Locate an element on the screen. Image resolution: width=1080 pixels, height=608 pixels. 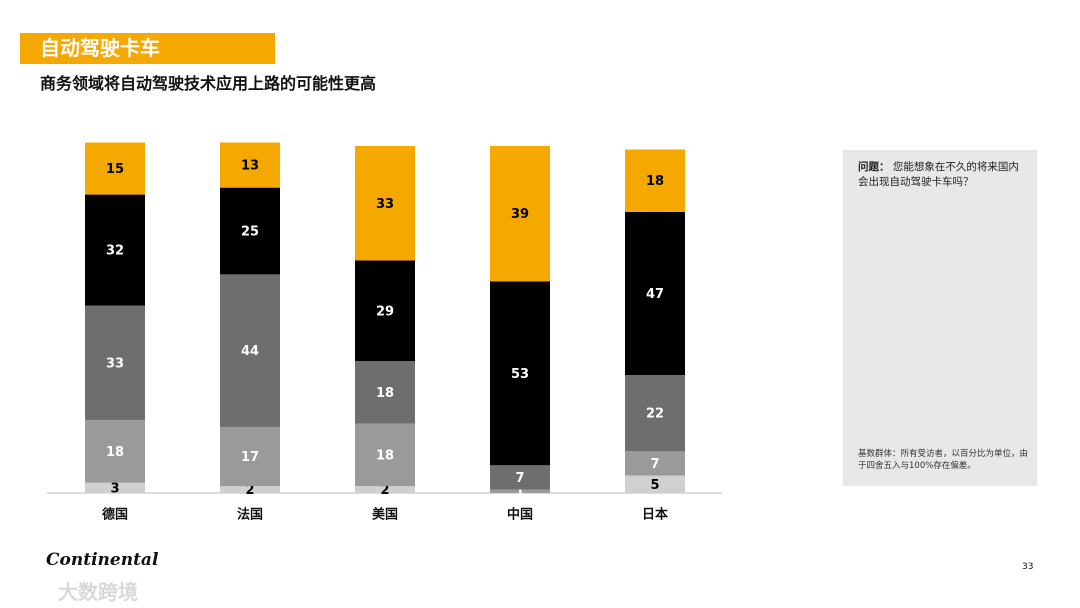
value-label: 39 is located at coordinates (520, 214).